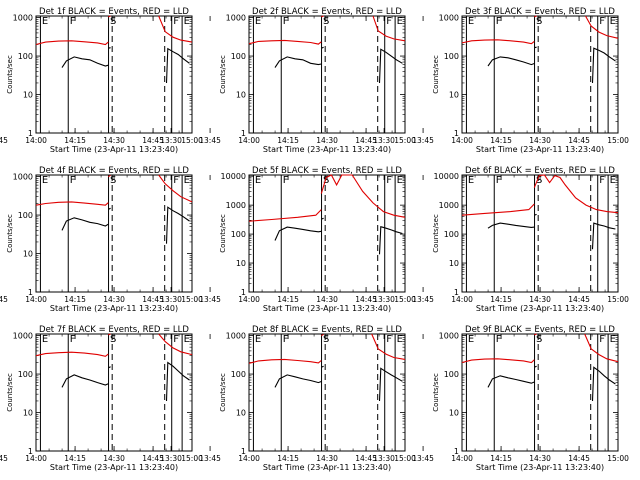 This screenshot has height=480, width=640. Describe the element at coordinates (540, 330) in the screenshot. I see `panel-title: Det 9f BLACK = Events, RED = LLD` at that location.